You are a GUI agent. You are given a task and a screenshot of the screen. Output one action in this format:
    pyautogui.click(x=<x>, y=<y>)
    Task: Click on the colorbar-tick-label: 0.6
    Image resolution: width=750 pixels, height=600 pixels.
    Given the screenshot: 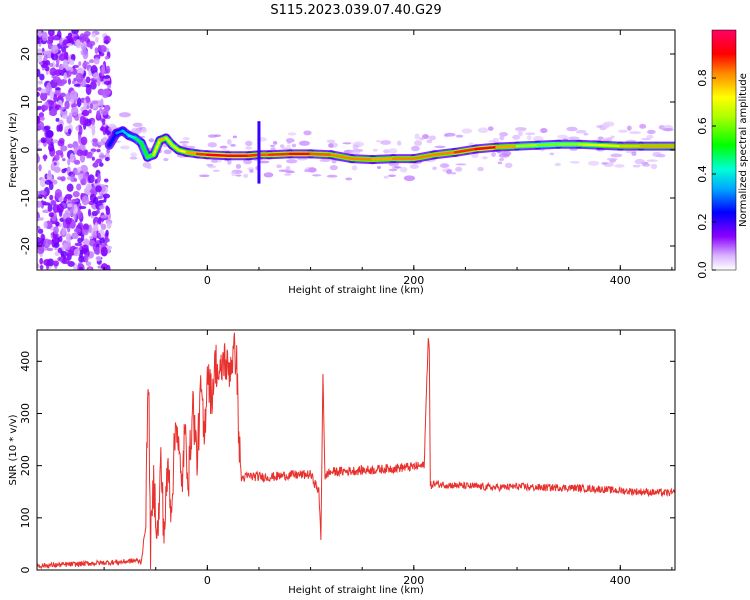 What is the action you would take?
    pyautogui.click(x=702, y=126)
    